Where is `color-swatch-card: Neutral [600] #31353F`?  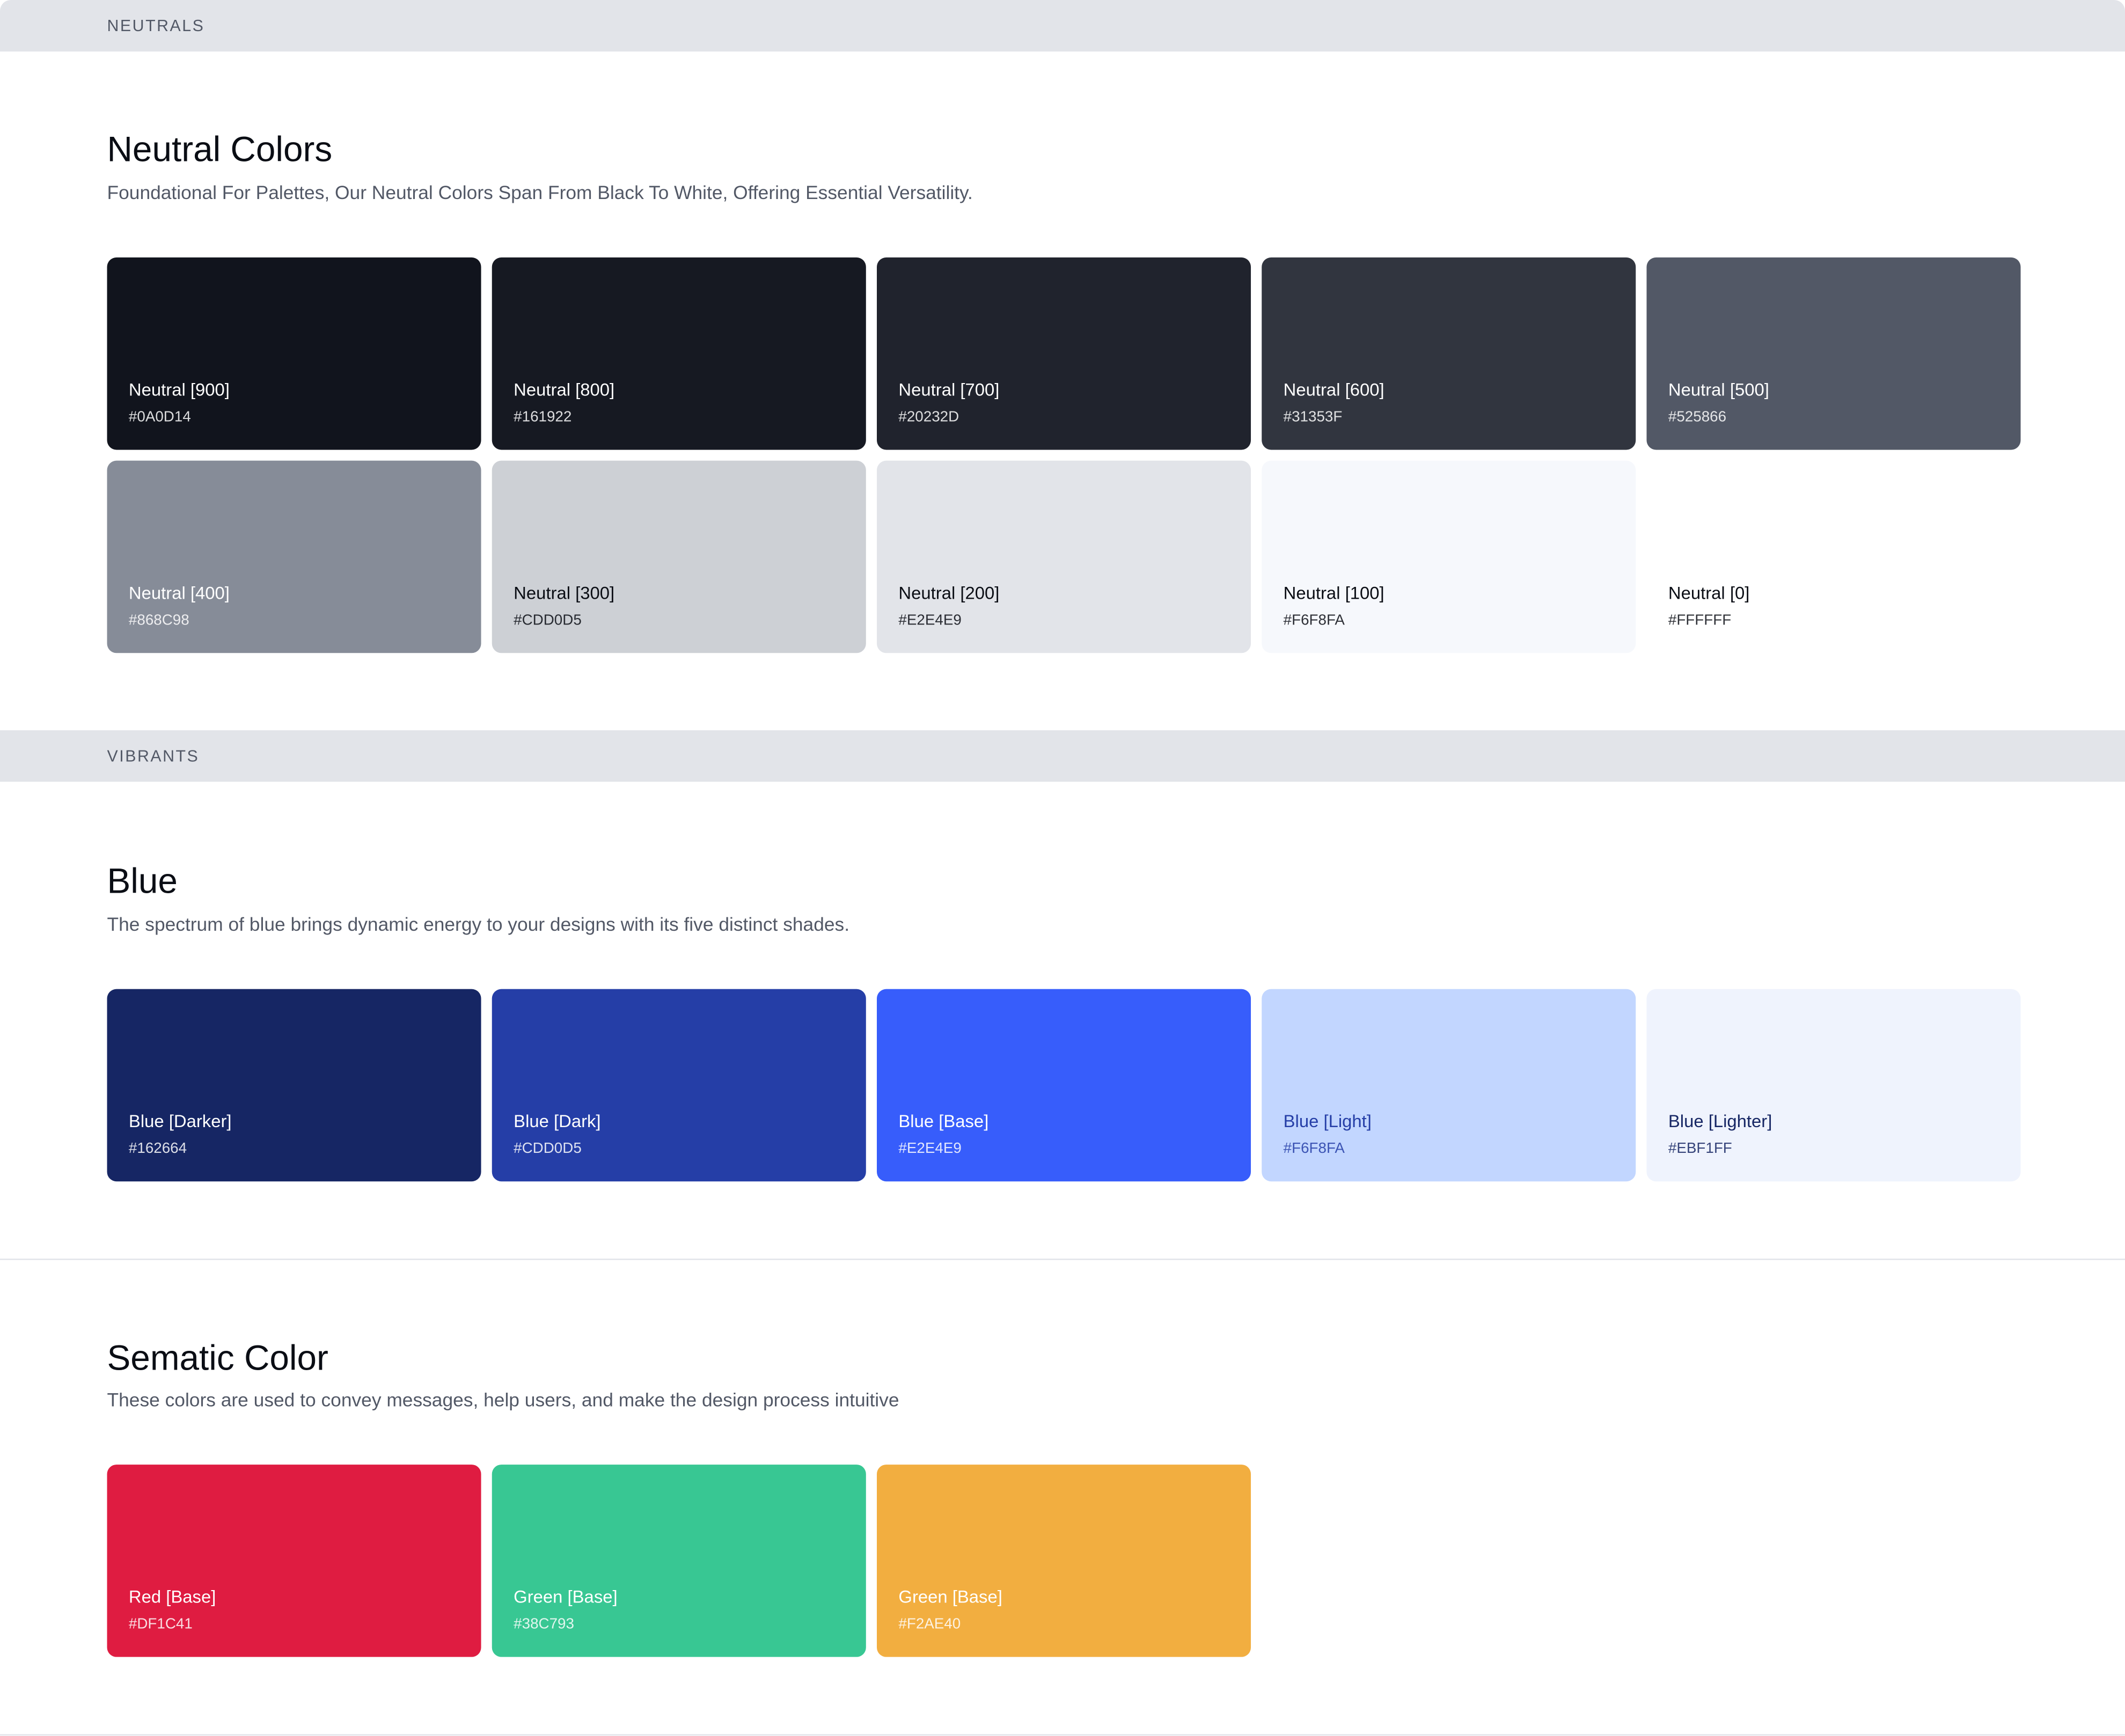
color-swatch-card: Neutral [600] #31353F is located at coordinates (1449, 353).